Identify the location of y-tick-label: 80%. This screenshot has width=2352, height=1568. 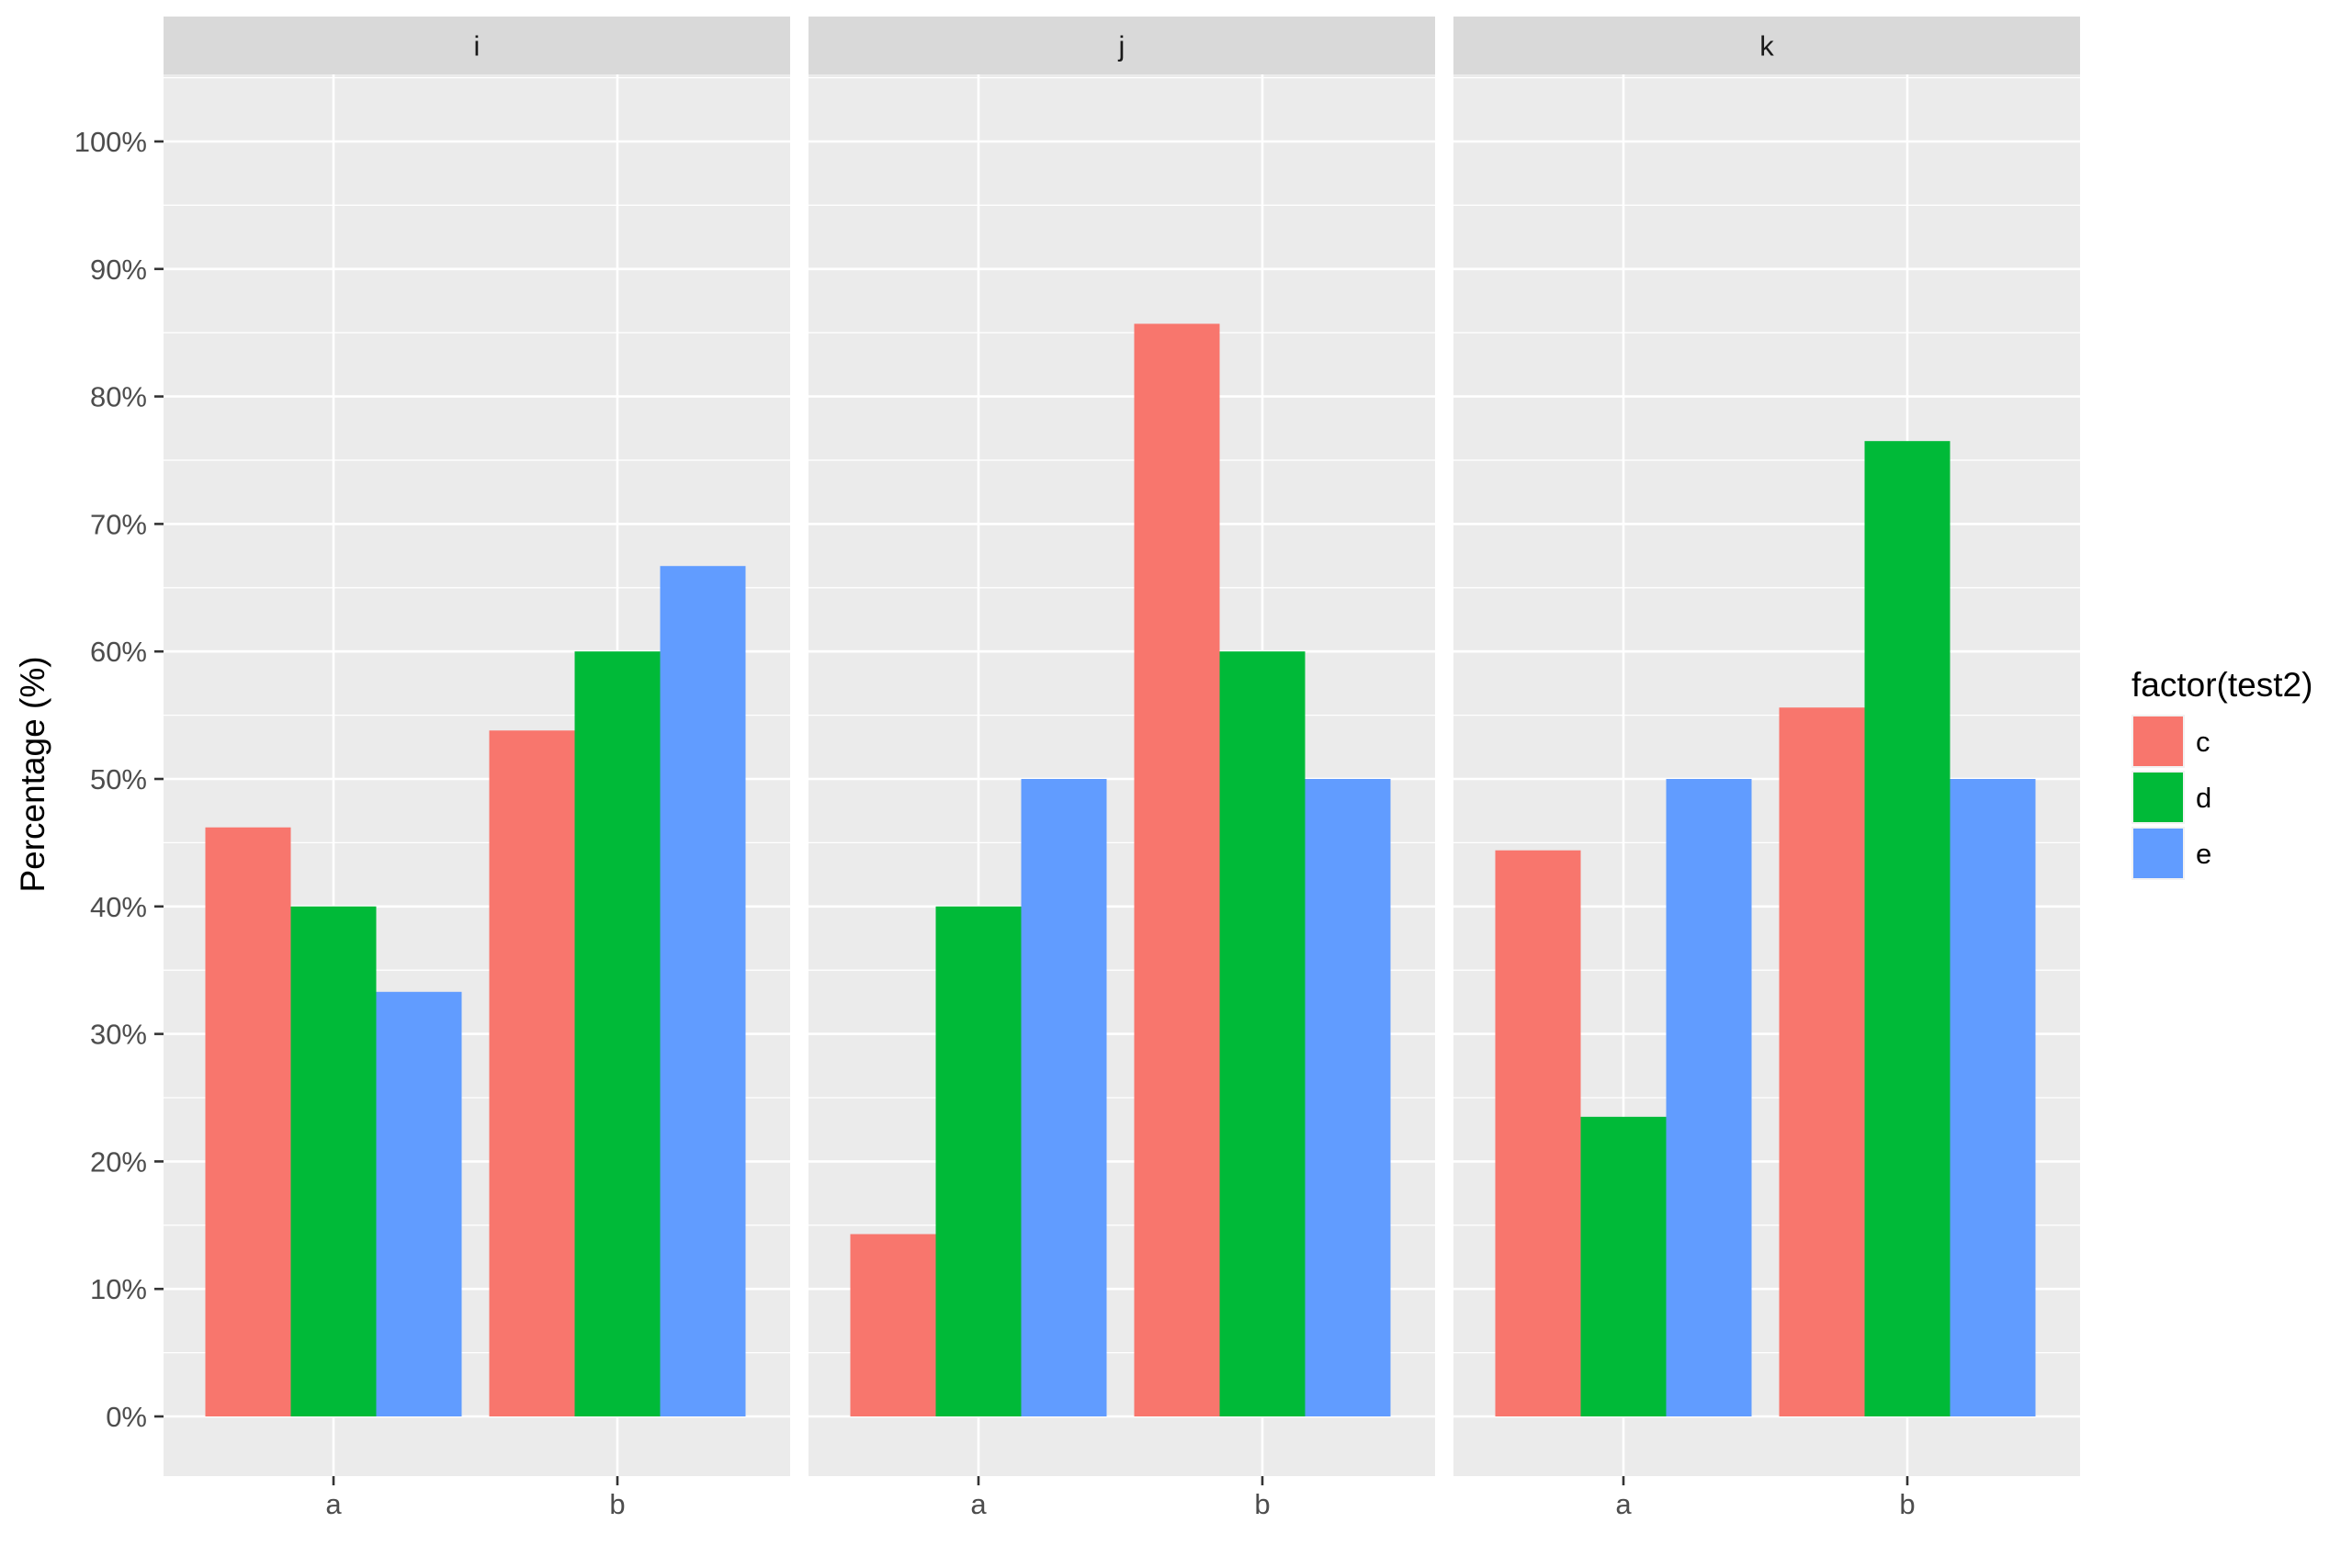
(118, 397).